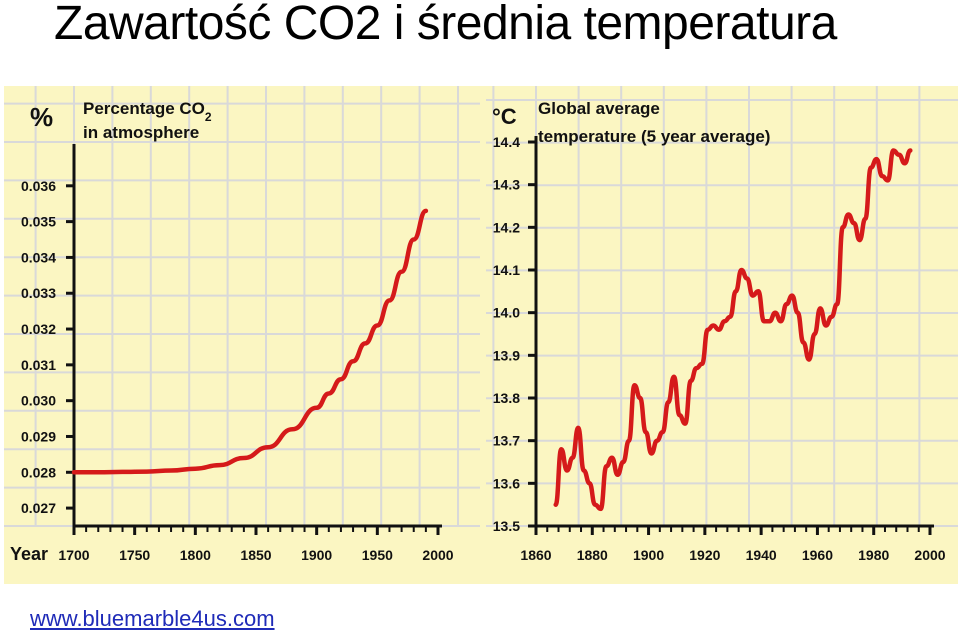 This screenshot has width=960, height=634. Describe the element at coordinates (506, 483) in the screenshot. I see `temp-y-tick-label: 13.6` at that location.